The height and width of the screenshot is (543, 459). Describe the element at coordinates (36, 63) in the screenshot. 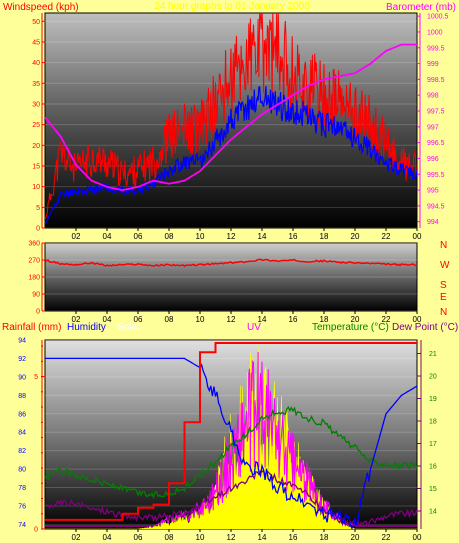

I see `wind-y-tick-label: 40` at that location.